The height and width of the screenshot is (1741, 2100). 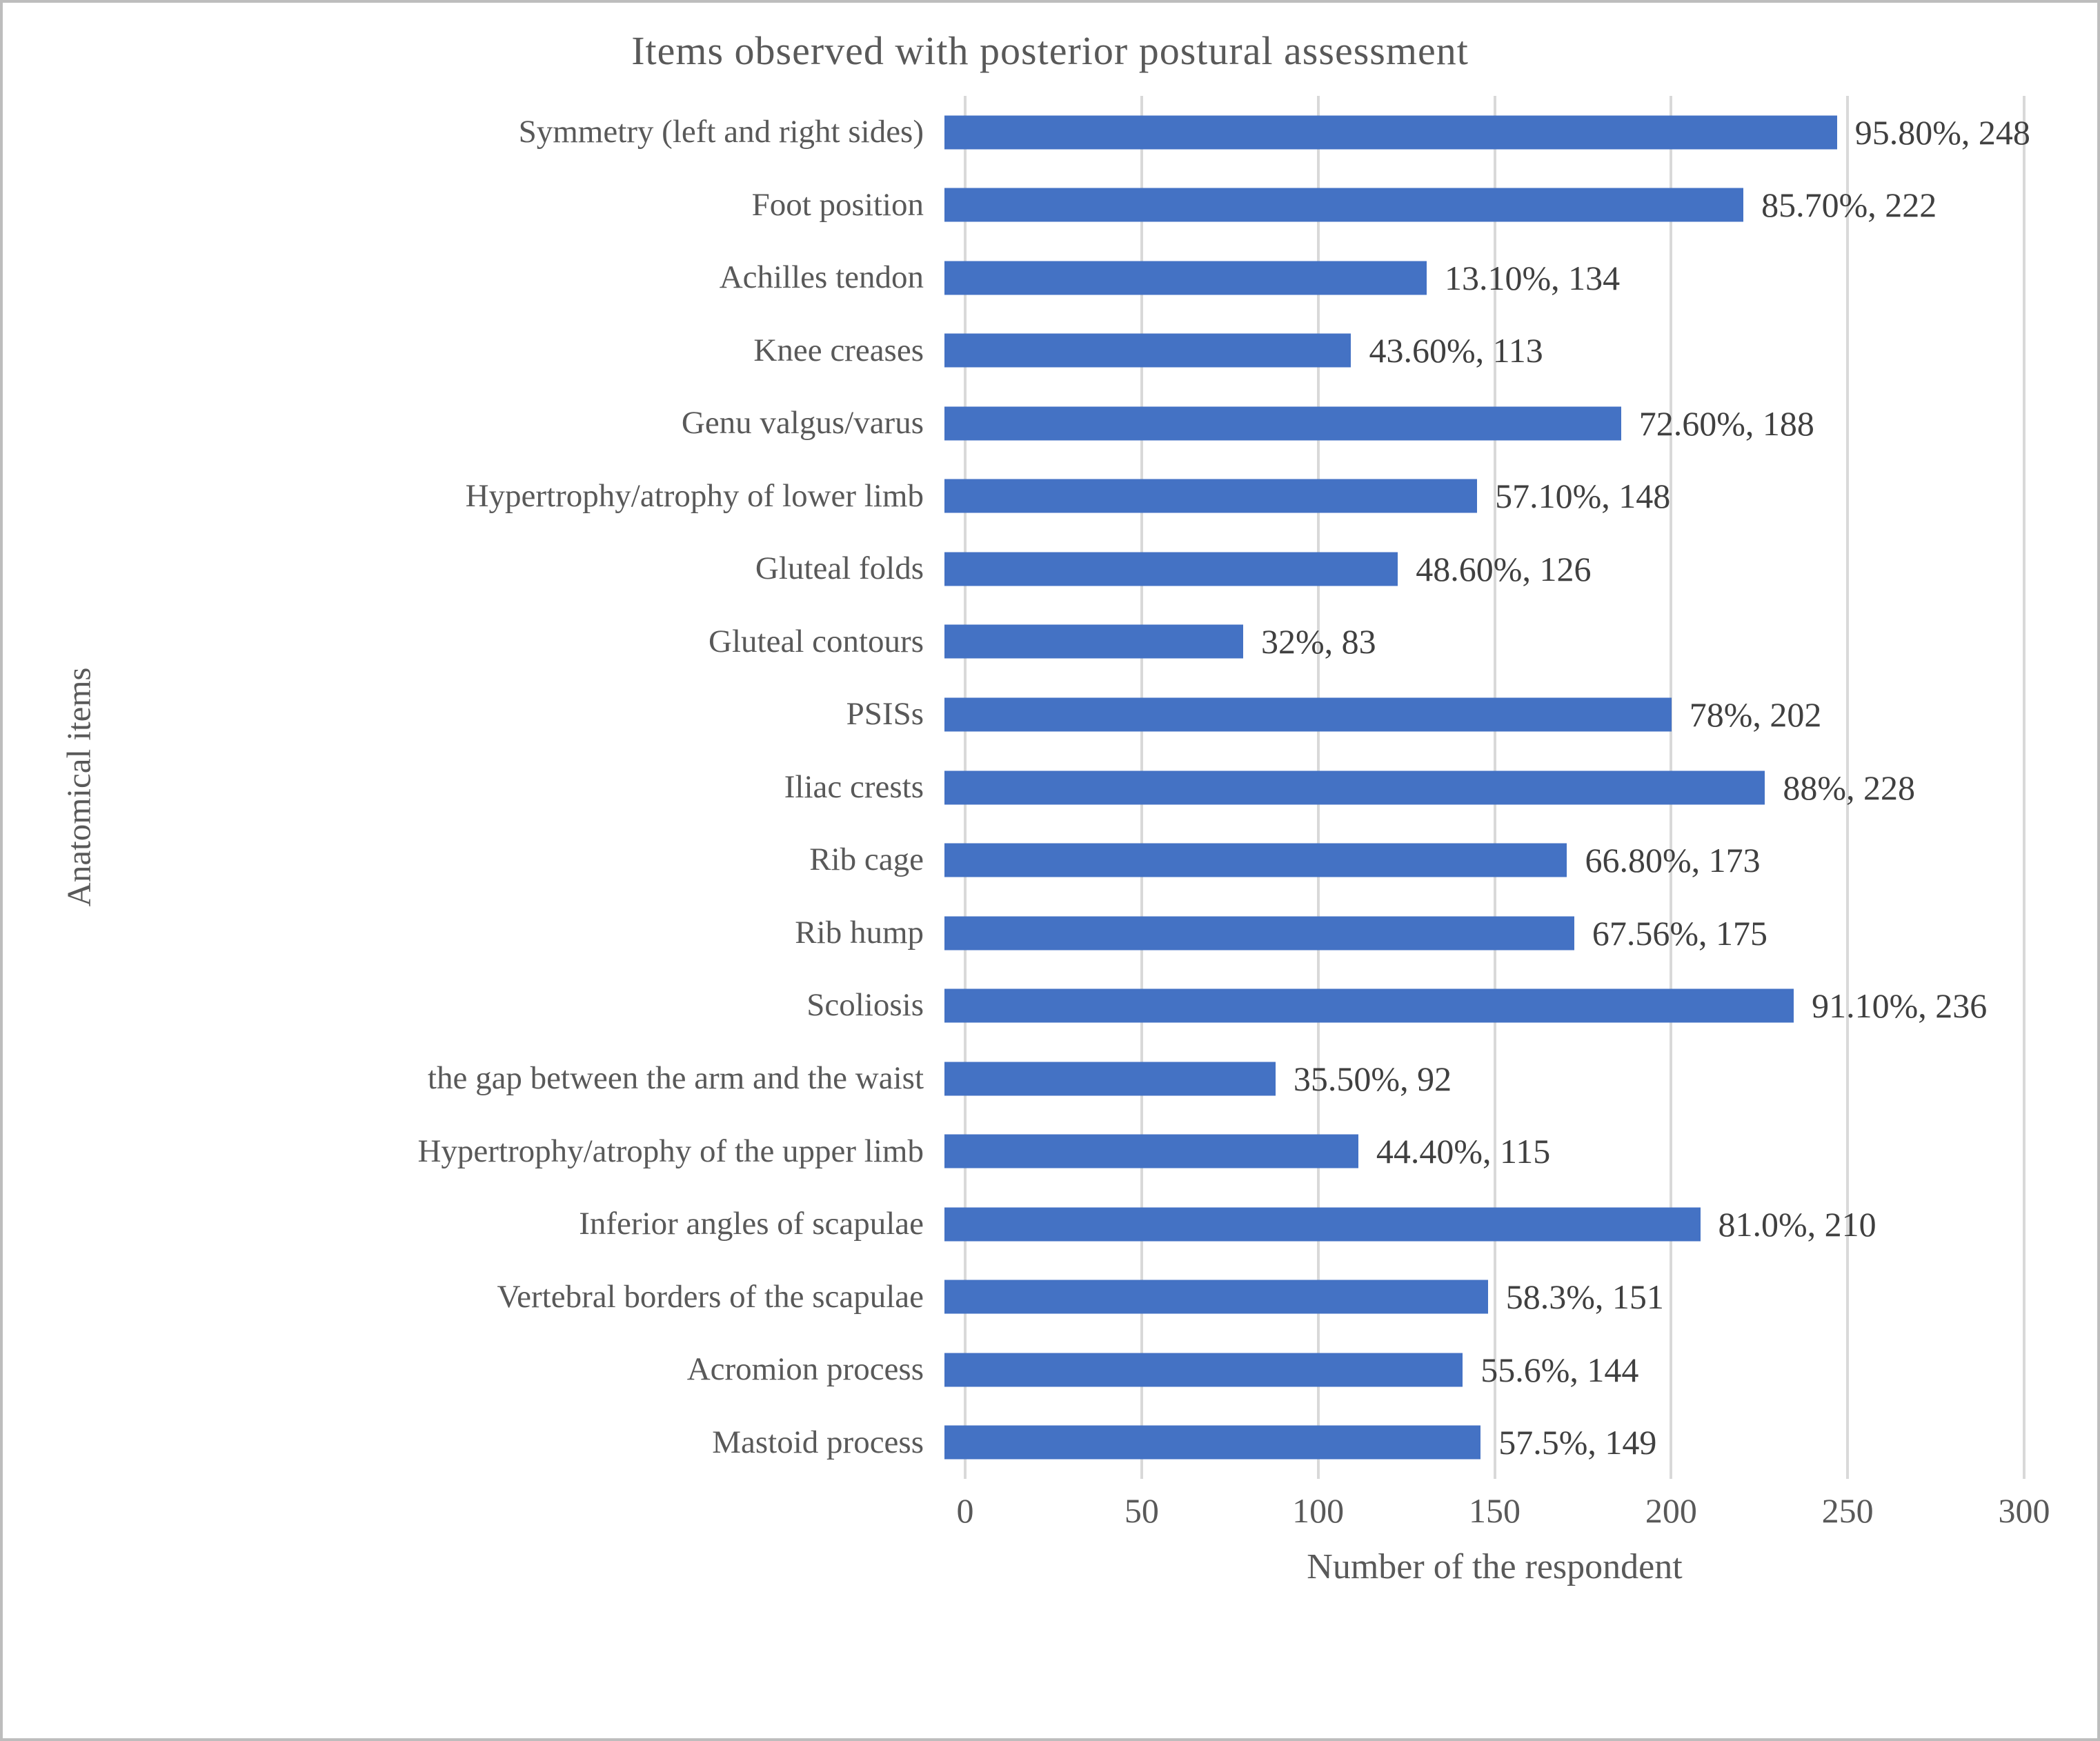 What do you see at coordinates (1673, 860) in the screenshot?
I see `value-label: 66.80%, 173` at bounding box center [1673, 860].